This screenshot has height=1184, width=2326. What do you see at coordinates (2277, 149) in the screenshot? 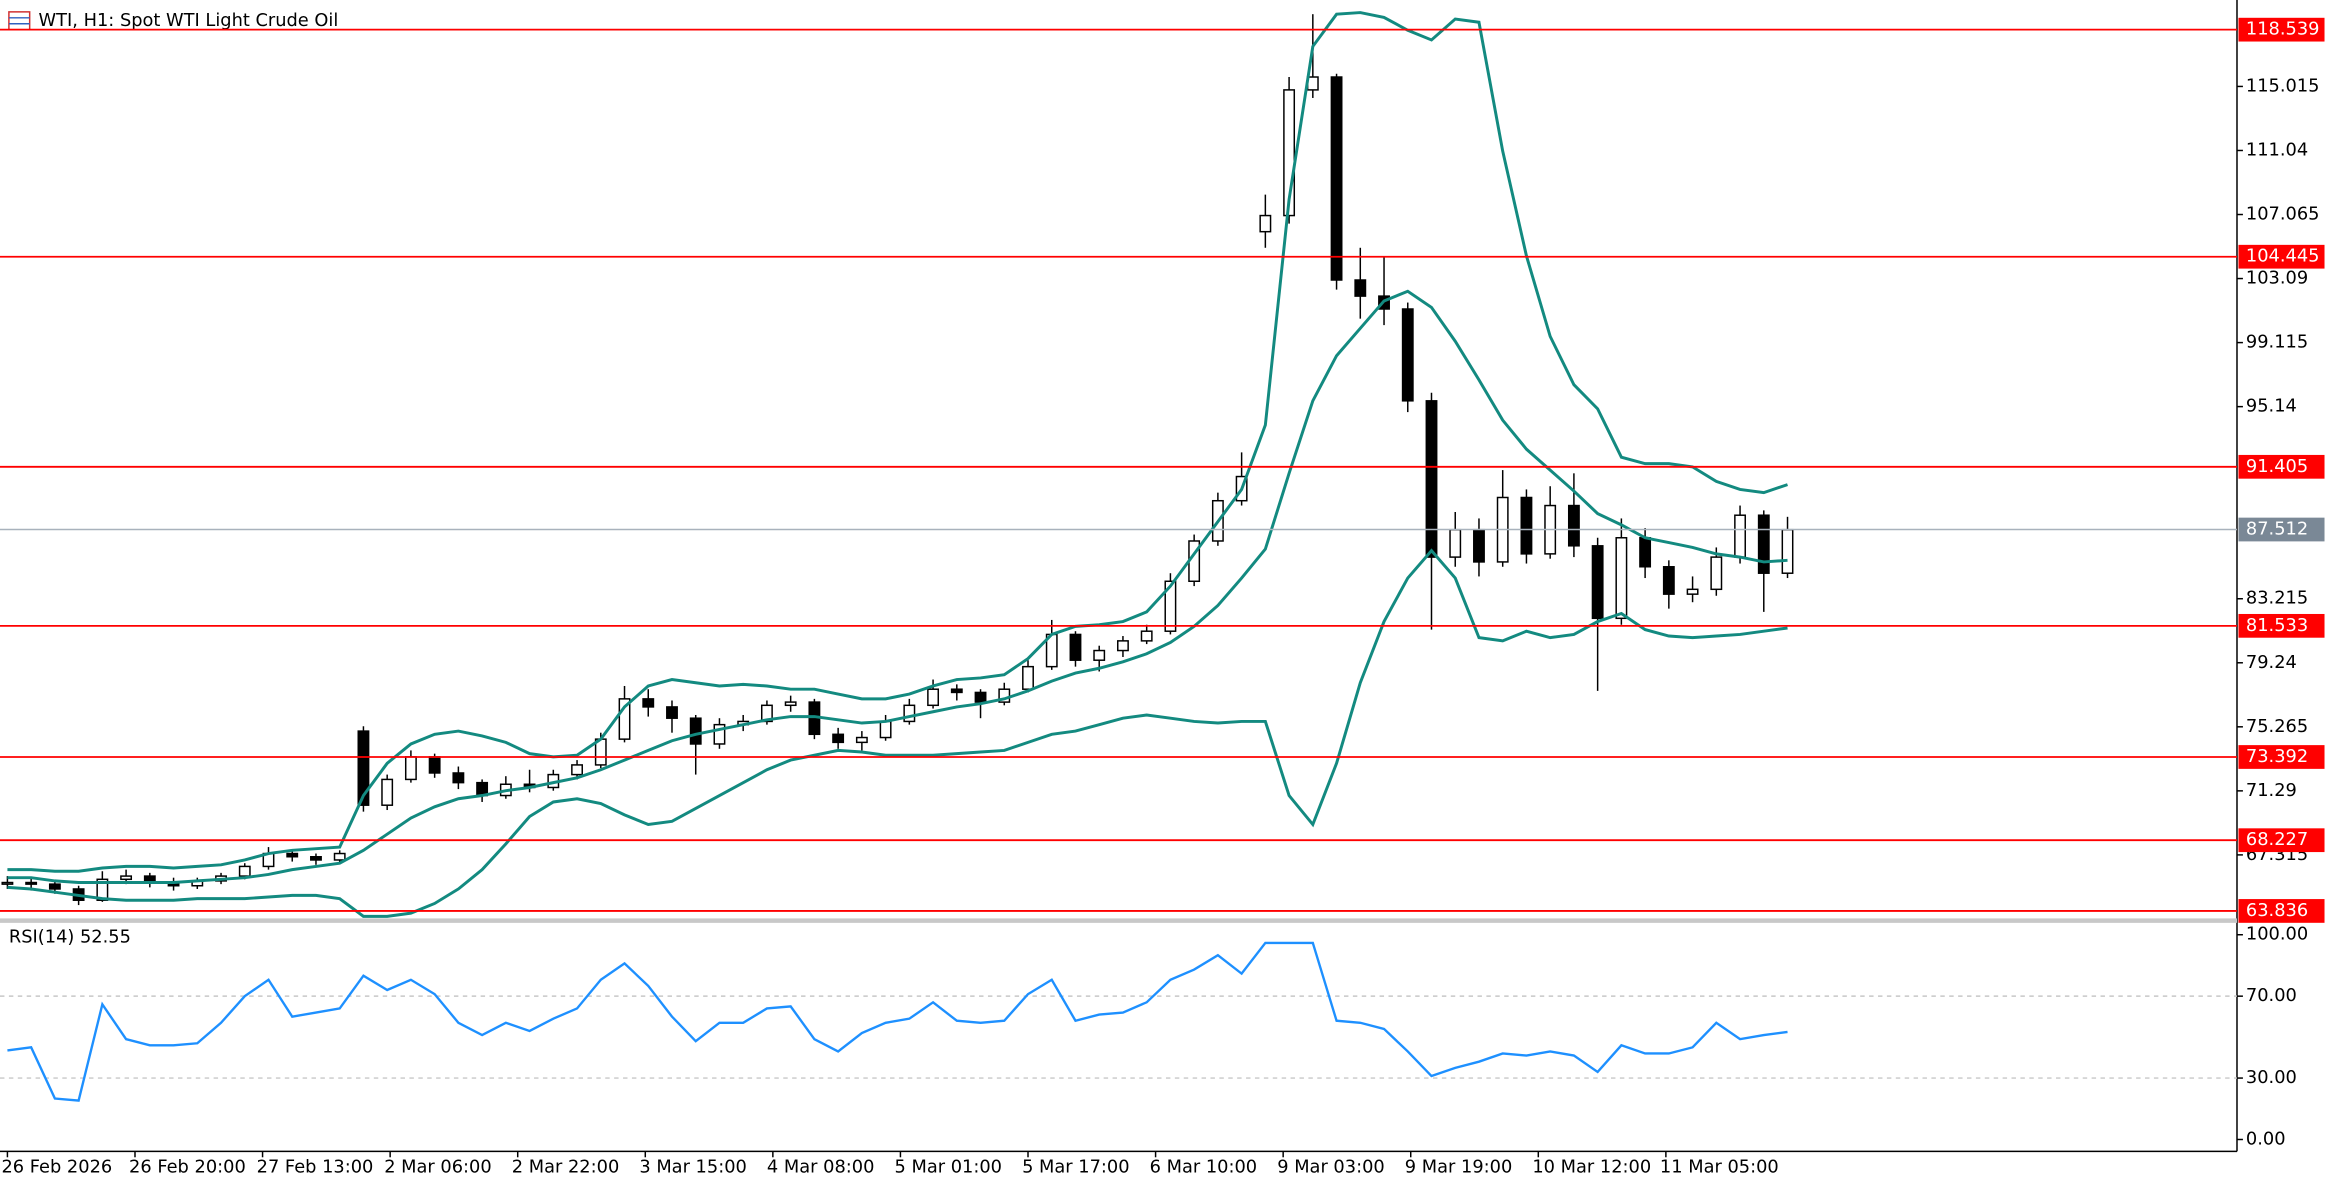
I see `y-tick-label: 111.04` at bounding box center [2277, 149].